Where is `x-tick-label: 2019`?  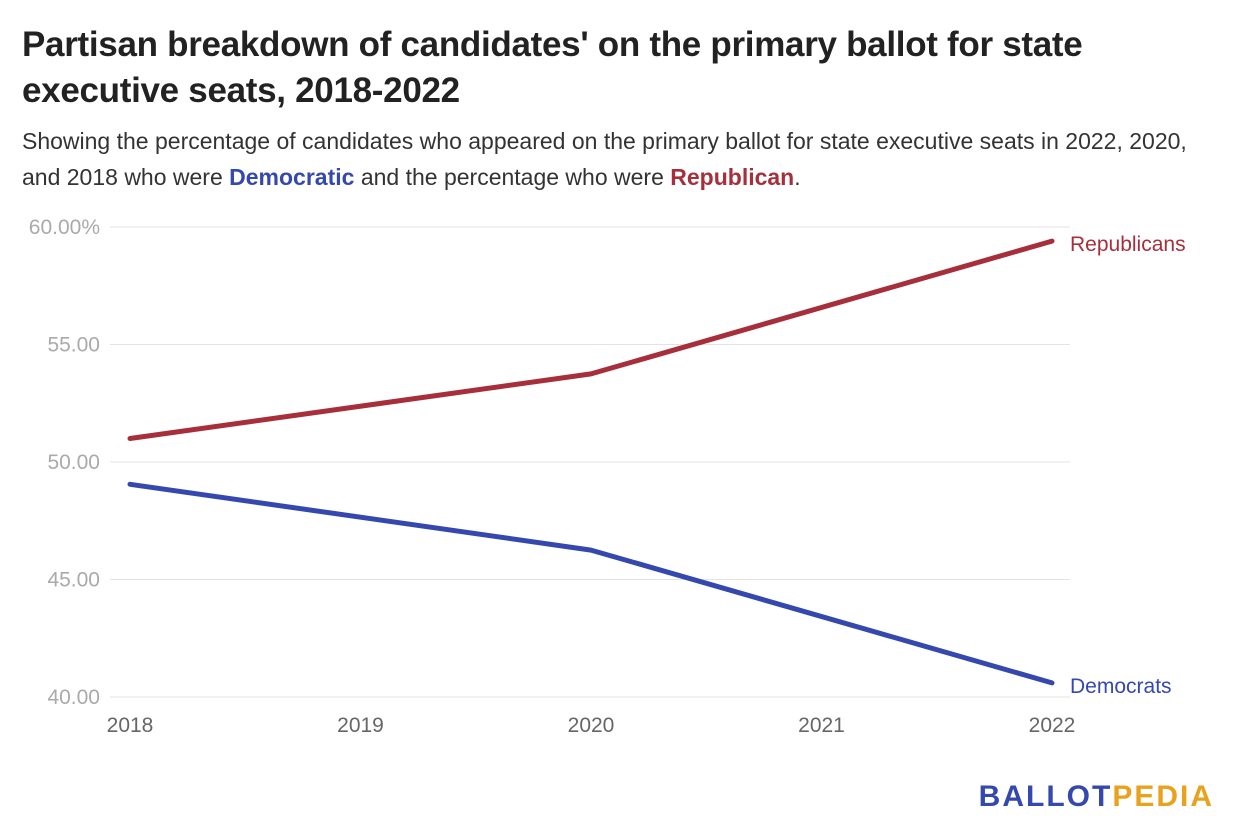
x-tick-label: 2019 is located at coordinates (360, 725).